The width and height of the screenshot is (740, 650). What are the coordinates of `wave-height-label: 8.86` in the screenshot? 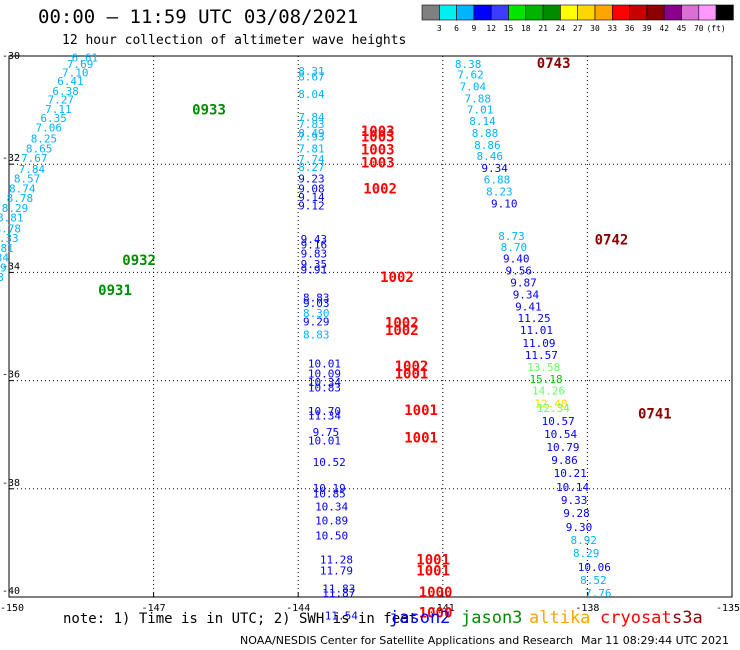 It's located at (487, 145).